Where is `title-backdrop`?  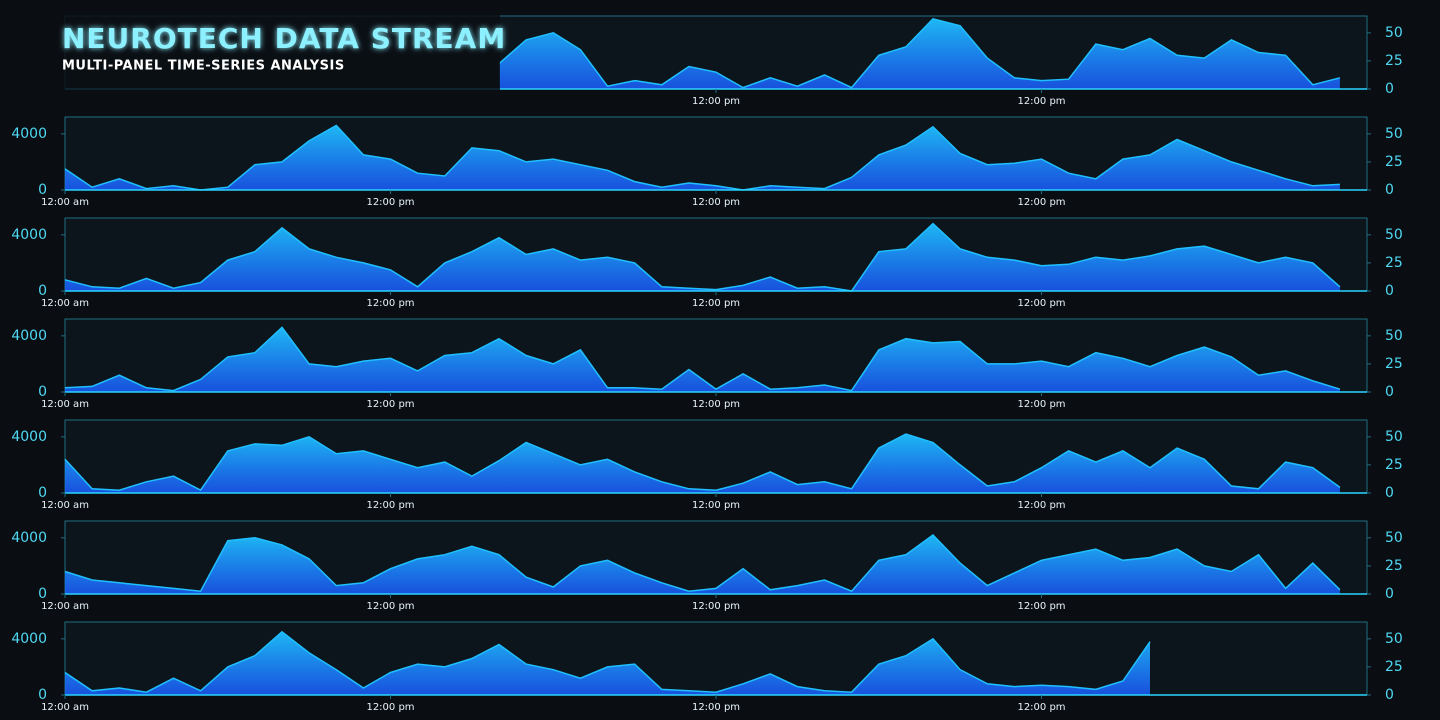
title-backdrop is located at coordinates (270, 50).